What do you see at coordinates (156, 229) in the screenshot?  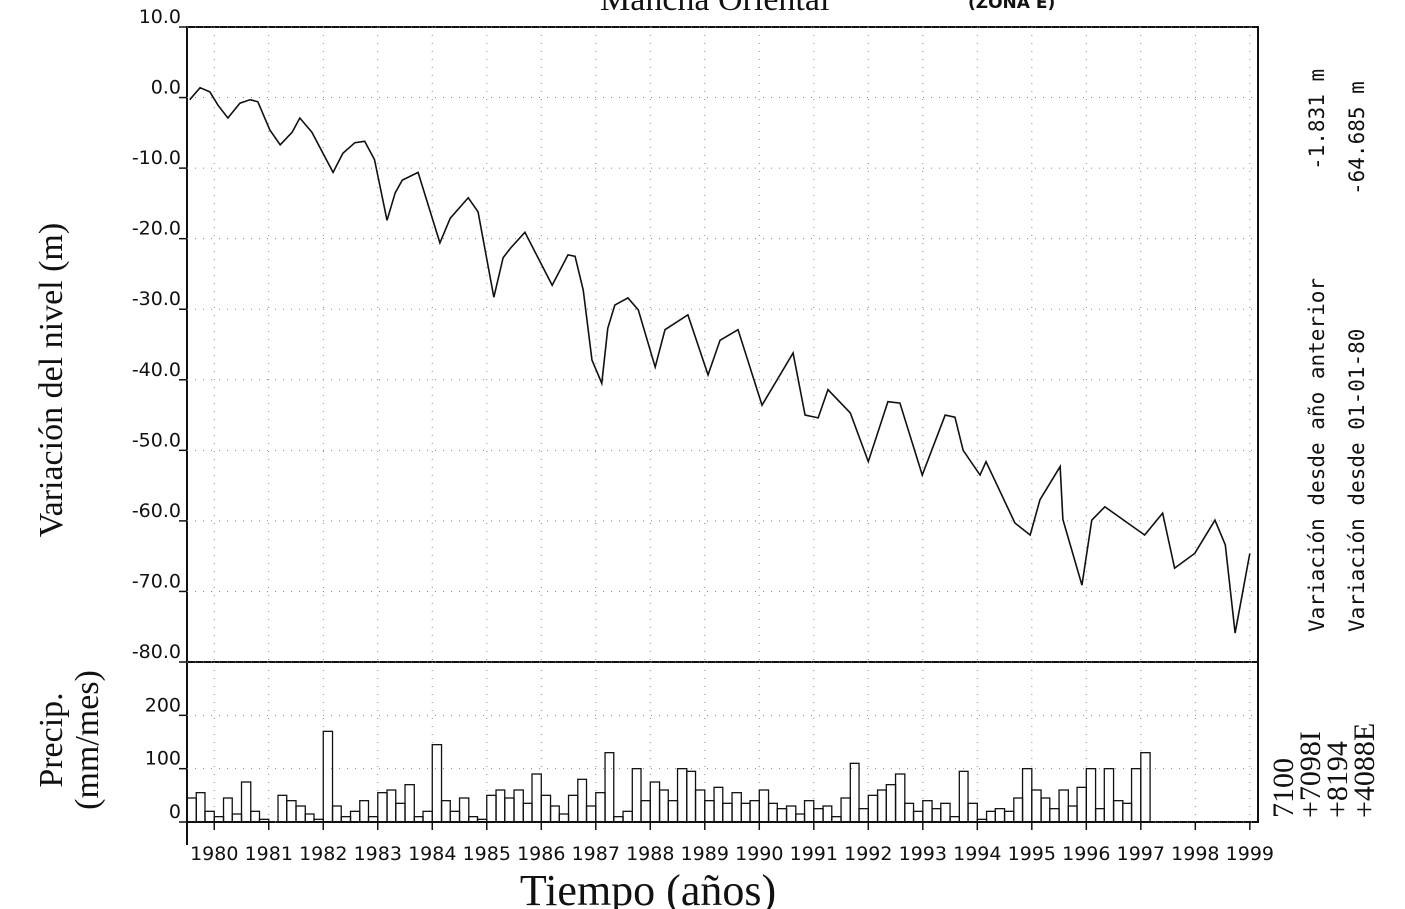 I see `y-tick-label: -20.0` at bounding box center [156, 229].